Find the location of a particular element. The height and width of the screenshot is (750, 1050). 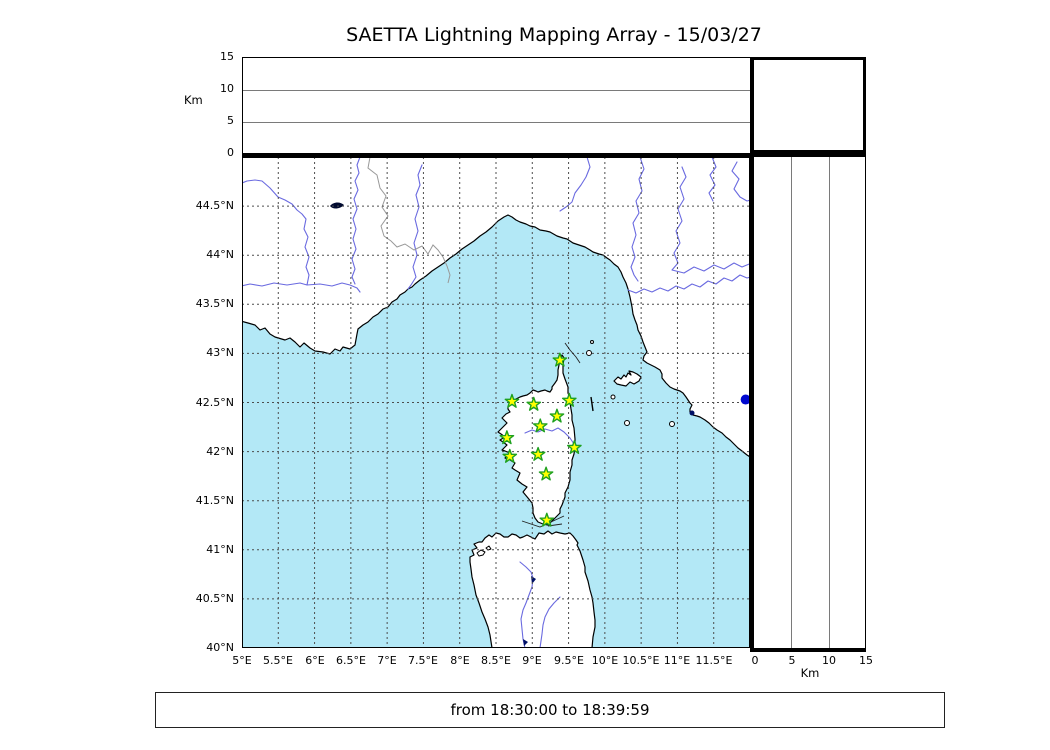

distance-axis-unit: Km is located at coordinates (810, 673).